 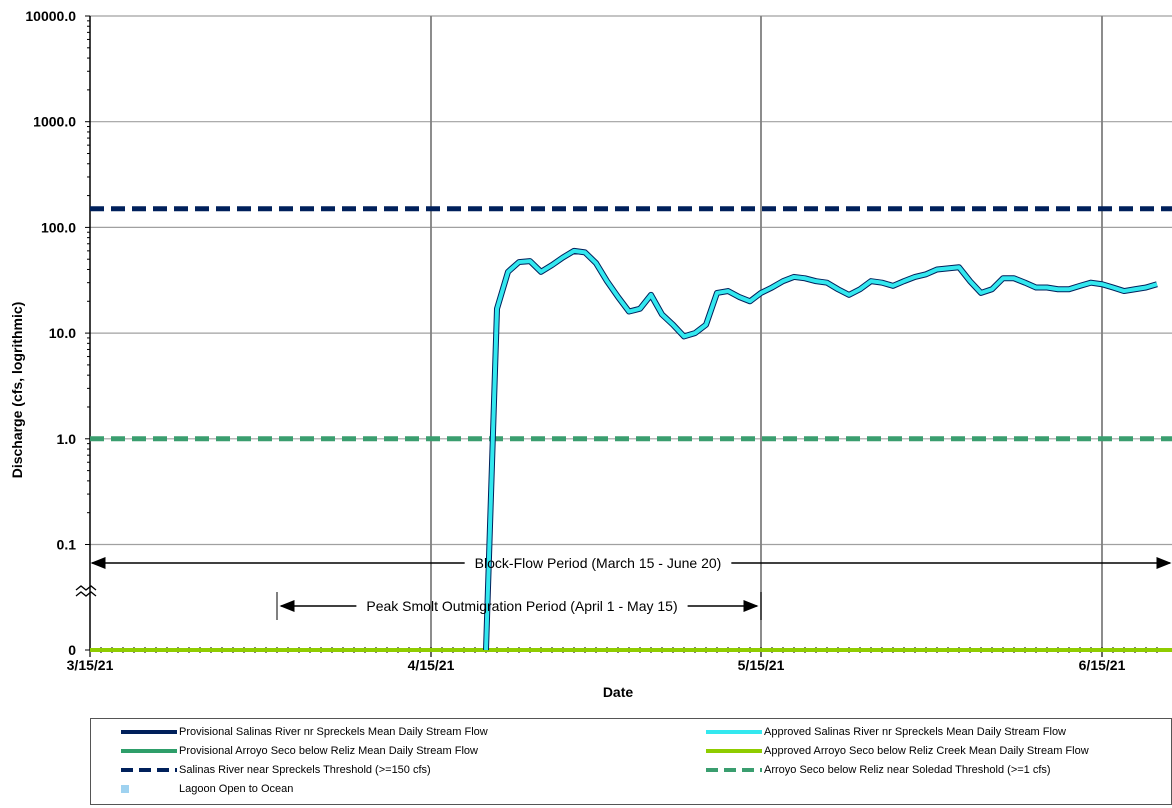 I want to click on x-tick-label: 6/15/21, so click(x=1102, y=665).